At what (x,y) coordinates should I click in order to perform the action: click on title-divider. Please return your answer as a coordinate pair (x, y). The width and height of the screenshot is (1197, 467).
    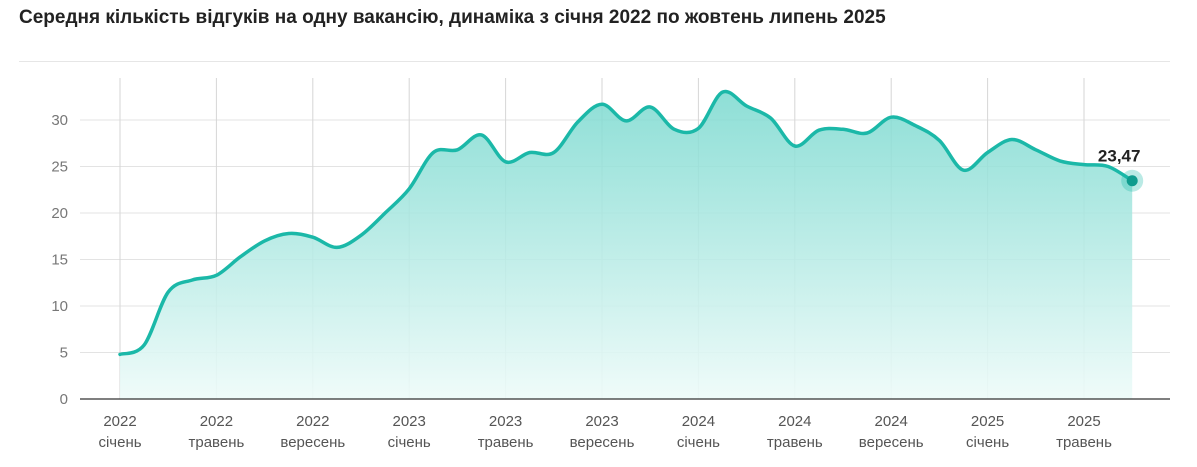
    Looking at the image, I should click on (594, 61).